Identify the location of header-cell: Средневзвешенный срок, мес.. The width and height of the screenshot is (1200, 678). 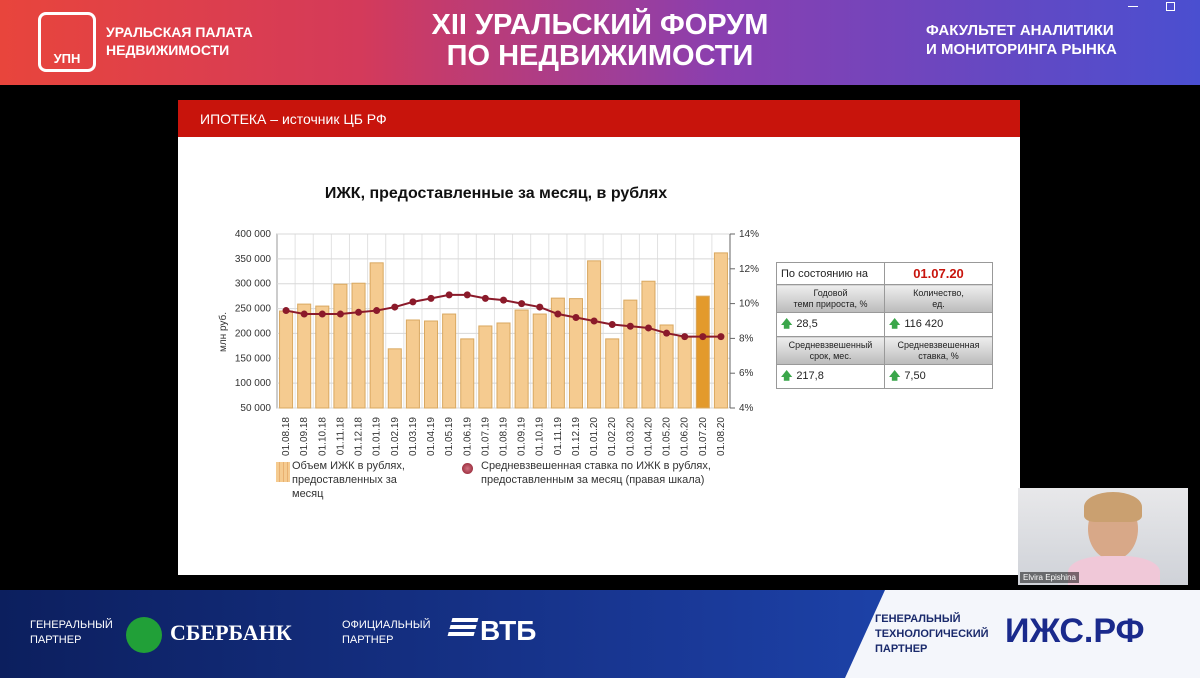
(830, 350).